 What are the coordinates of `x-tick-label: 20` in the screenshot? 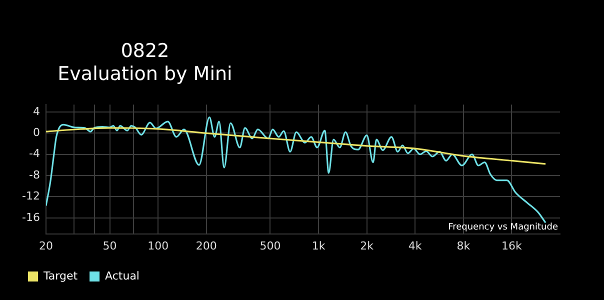 It's located at (45, 245).